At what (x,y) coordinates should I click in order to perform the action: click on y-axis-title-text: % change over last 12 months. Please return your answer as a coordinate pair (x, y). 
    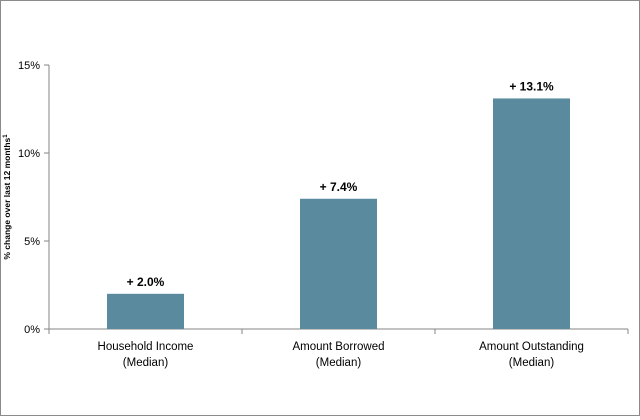
    Looking at the image, I should click on (7, 198).